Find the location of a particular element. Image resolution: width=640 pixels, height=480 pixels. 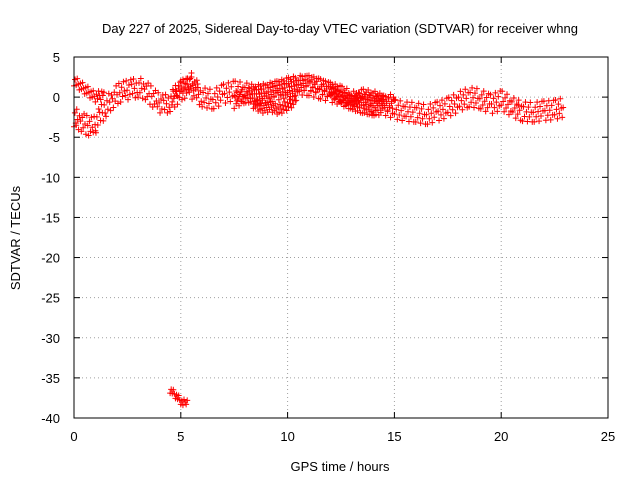

y-tick-label: -35 is located at coordinates (50, 378).